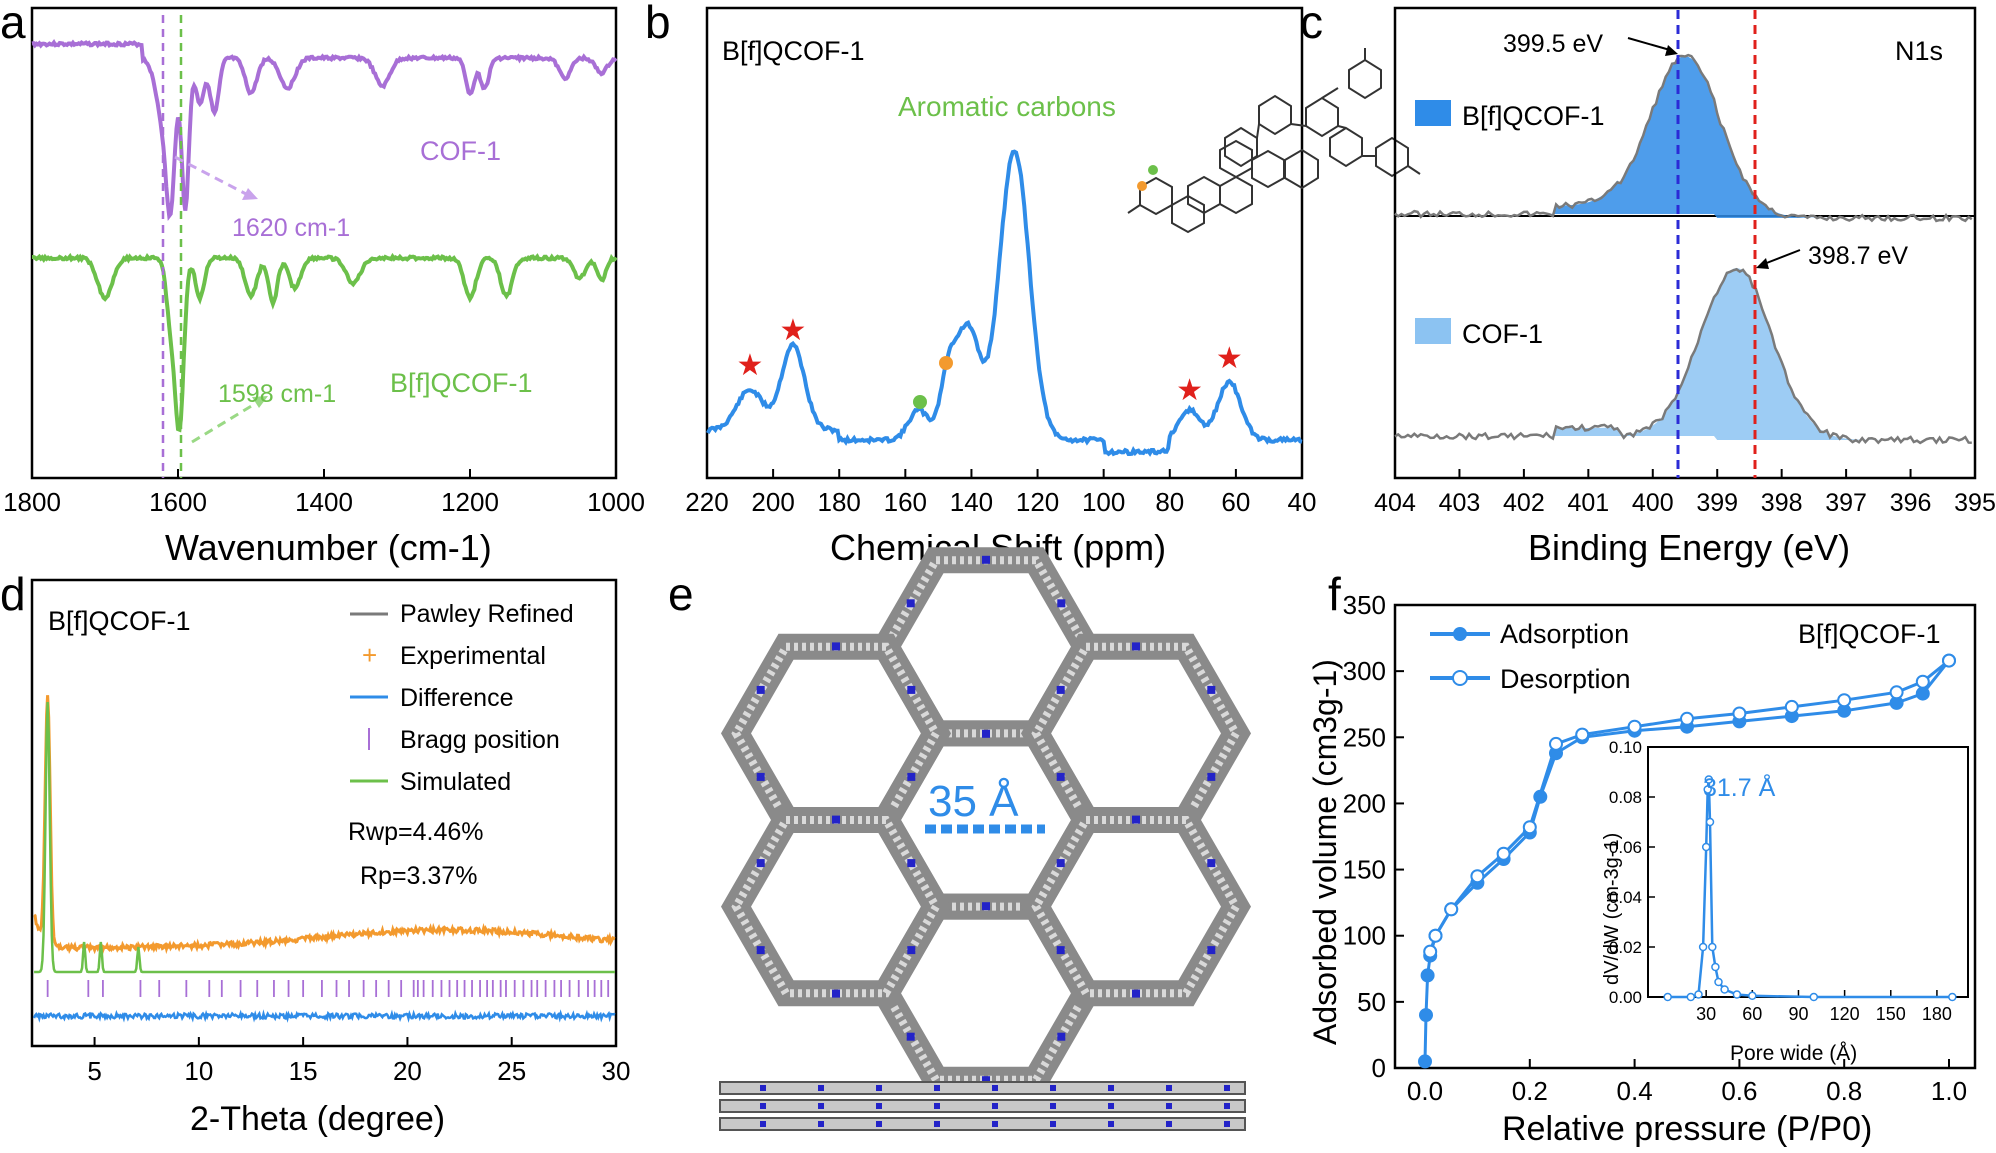 Image resolution: width=1996 pixels, height=1153 pixels. What do you see at coordinates (1845, 1014) in the screenshot?
I see `inset-x-tick-label: 120` at bounding box center [1845, 1014].